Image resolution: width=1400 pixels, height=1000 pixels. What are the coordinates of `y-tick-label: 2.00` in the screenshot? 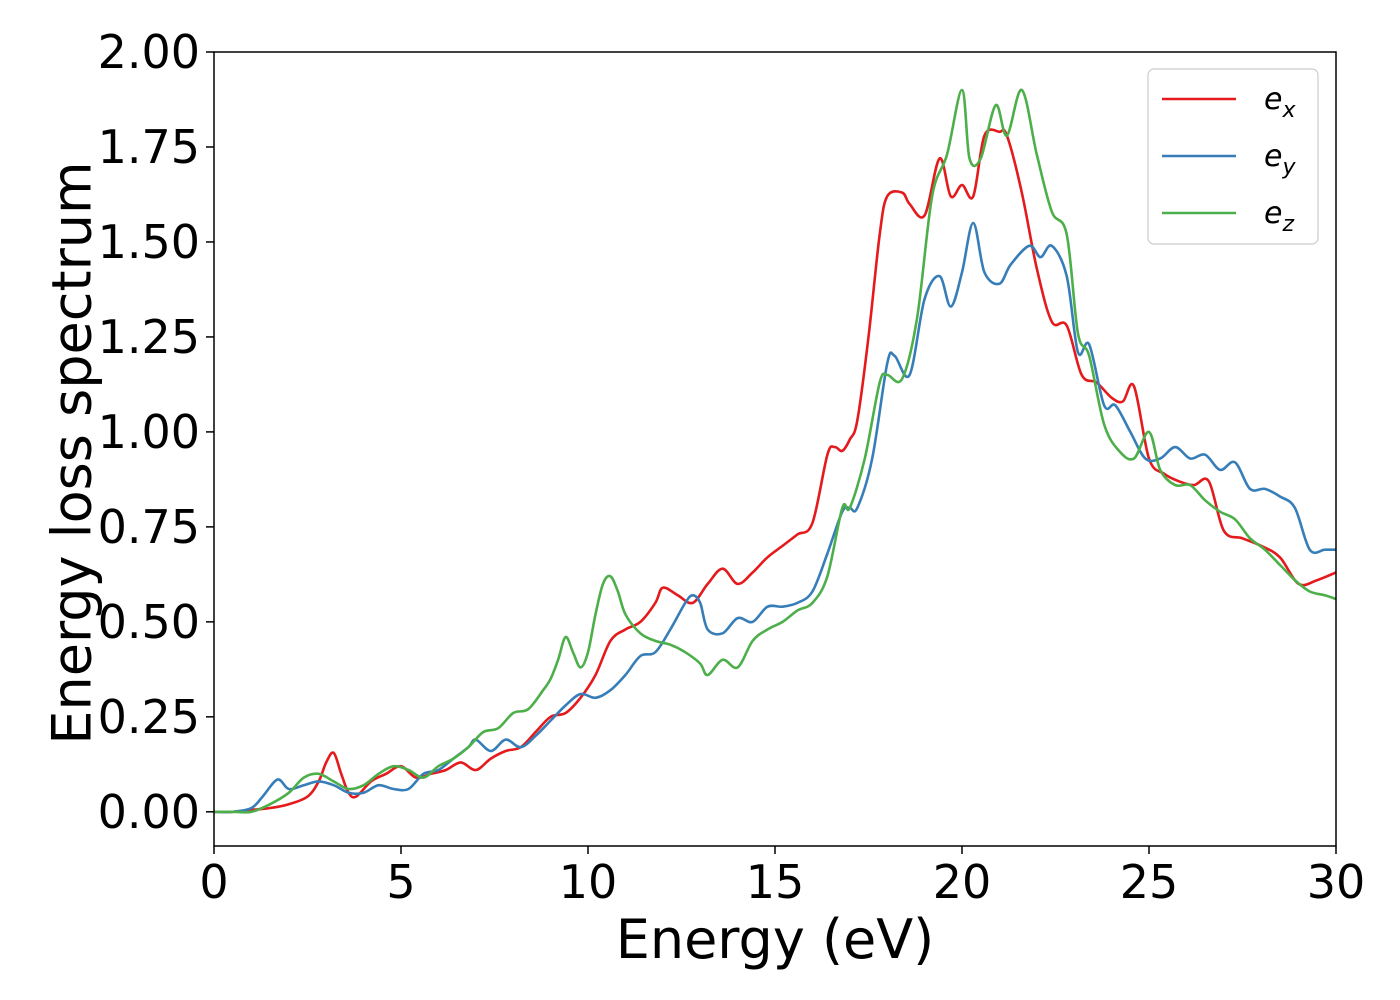 It's located at (149, 52).